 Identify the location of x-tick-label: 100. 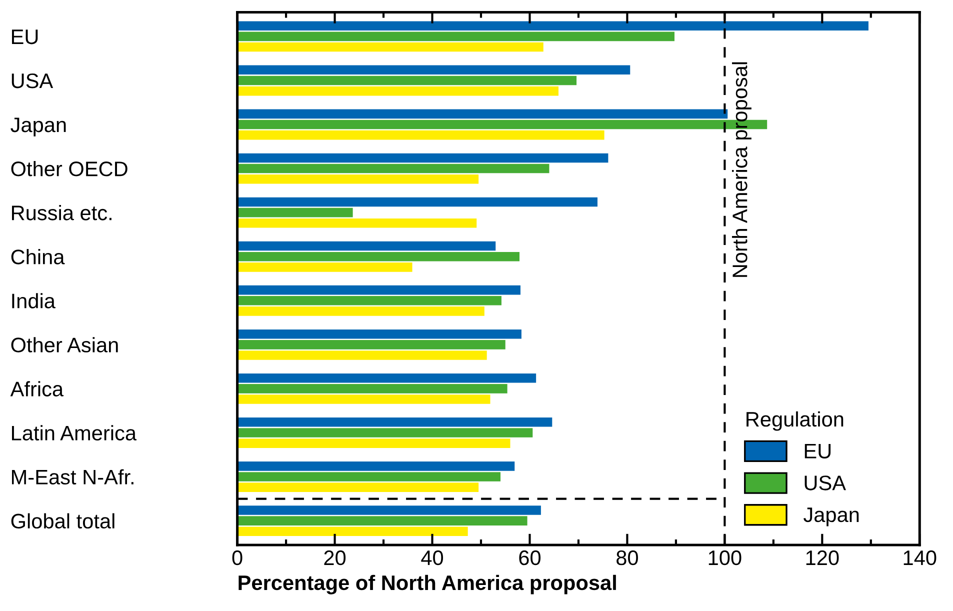
(725, 558).